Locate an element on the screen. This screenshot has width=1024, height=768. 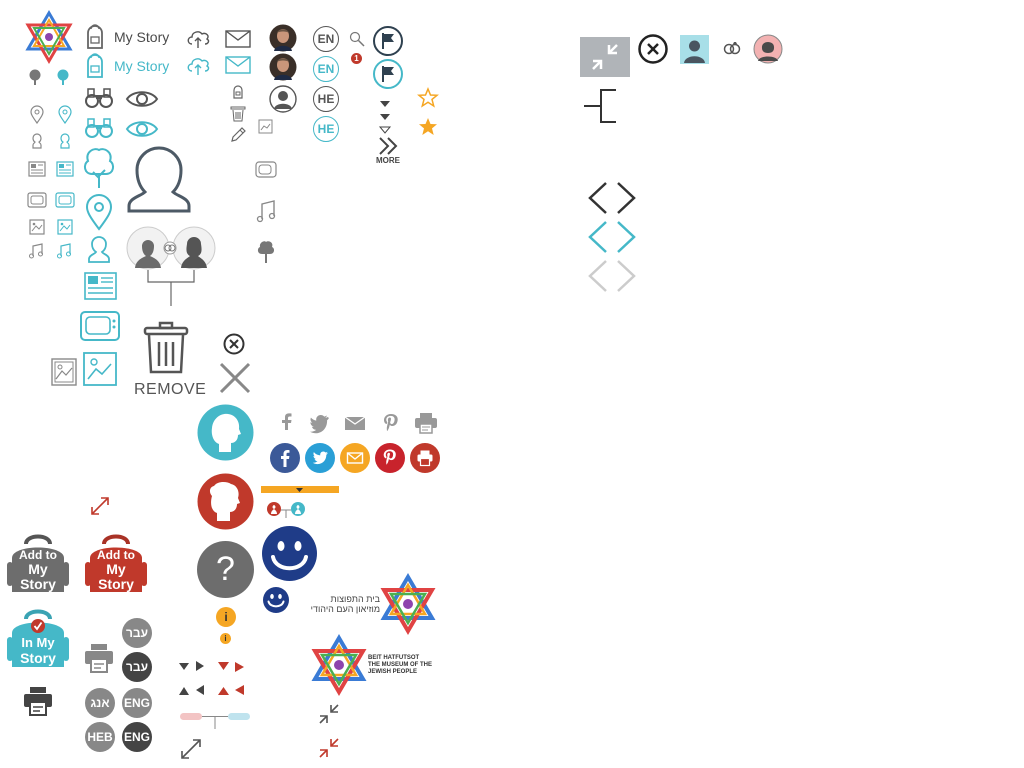
cloud-upload-icon-teal is located at coordinates (198, 66).